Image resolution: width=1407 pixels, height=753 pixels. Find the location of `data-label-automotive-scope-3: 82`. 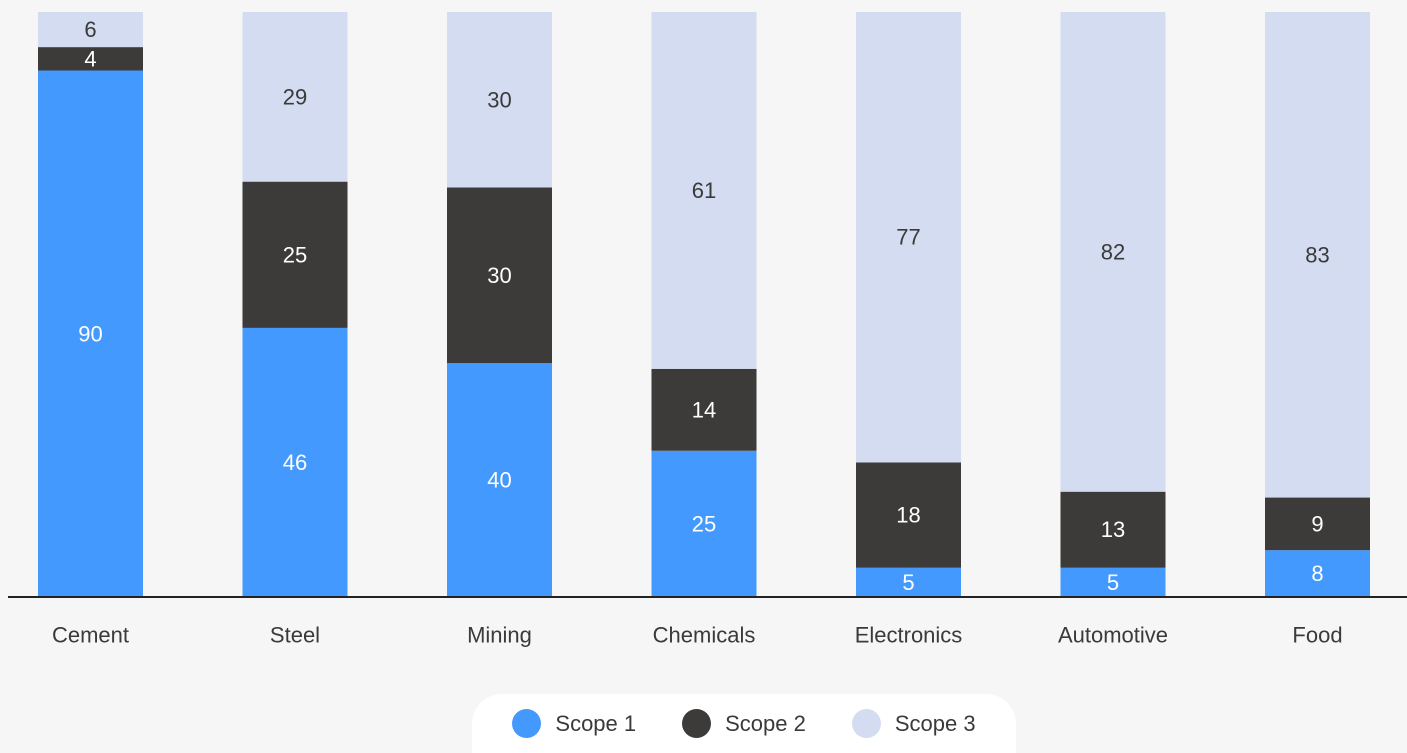

data-label-automotive-scope-3: 82 is located at coordinates (1113, 251).